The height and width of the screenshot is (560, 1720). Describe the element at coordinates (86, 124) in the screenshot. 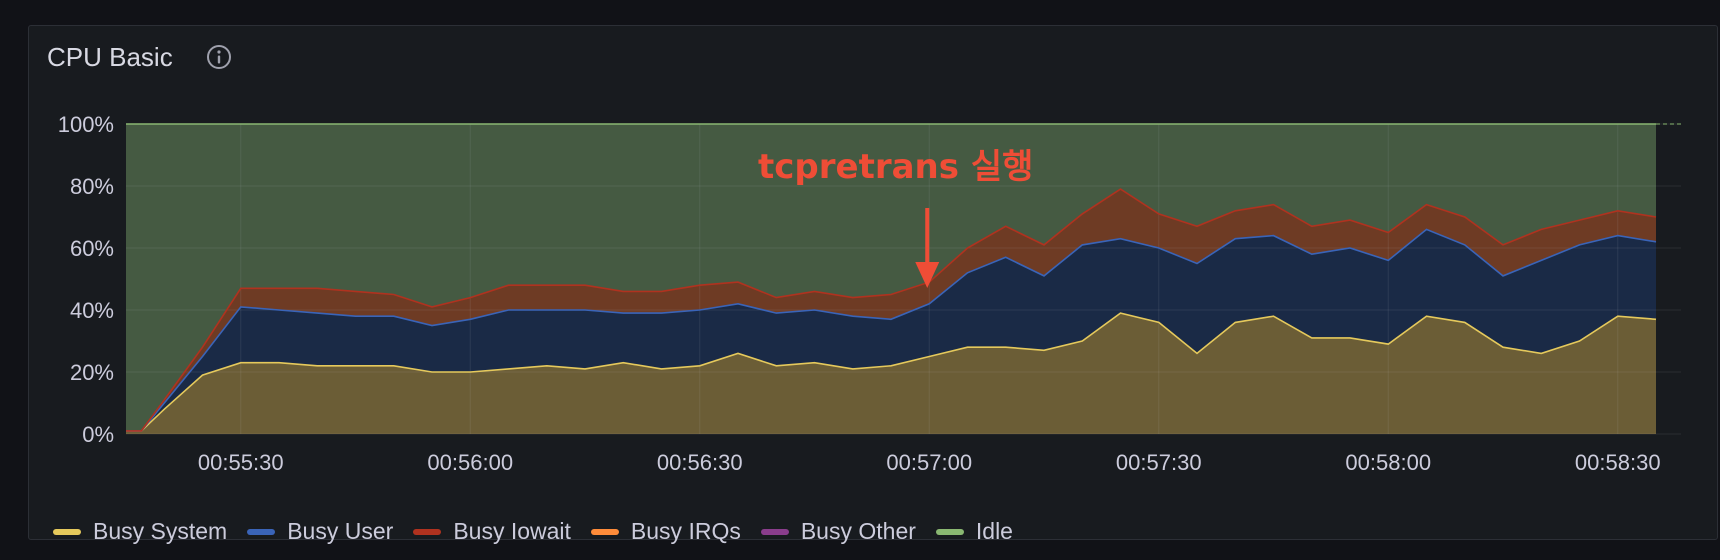

I see `y-tick-label: 100%` at that location.